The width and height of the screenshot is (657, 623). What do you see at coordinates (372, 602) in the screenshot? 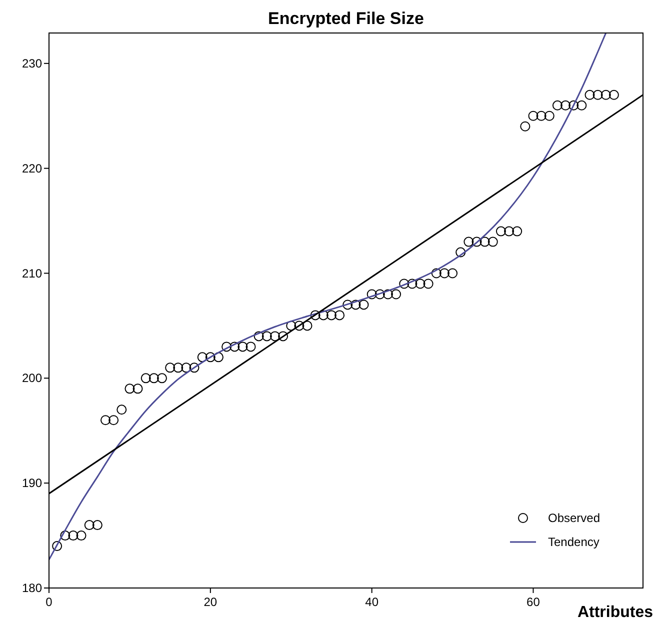
I see `x-tick-label: 40` at bounding box center [372, 602].